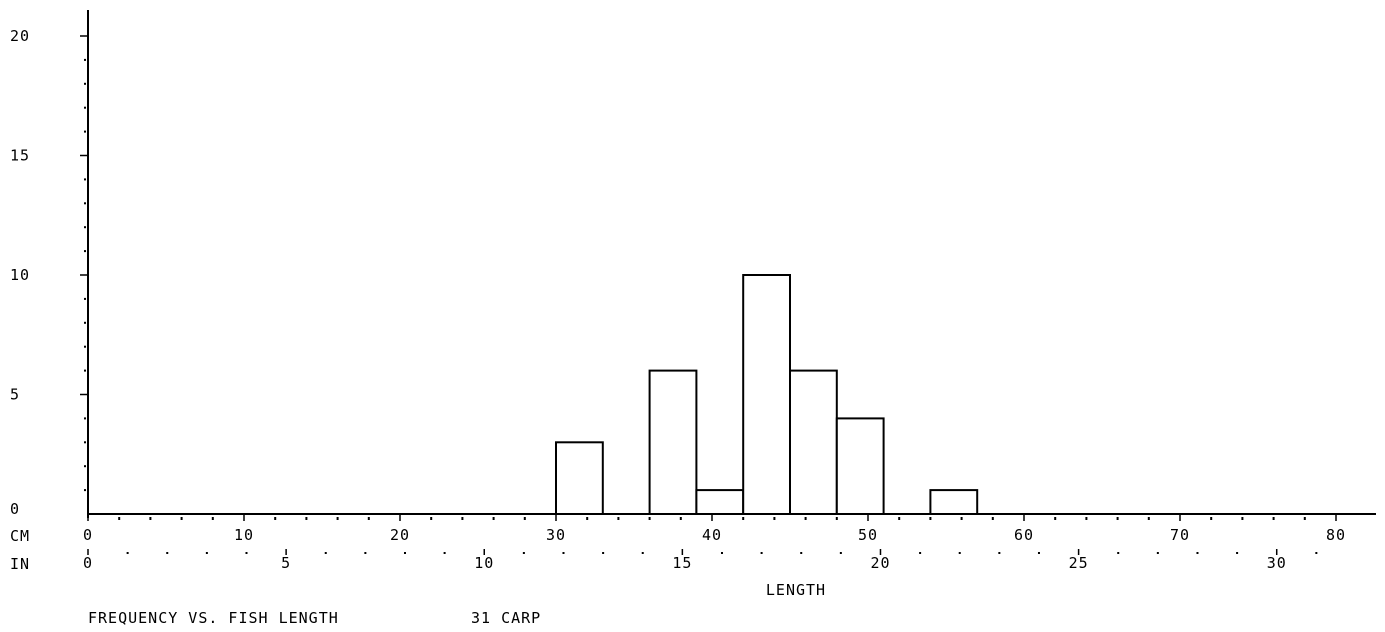  Describe the element at coordinates (20, 156) in the screenshot. I see `y-tick-label: 15` at that location.